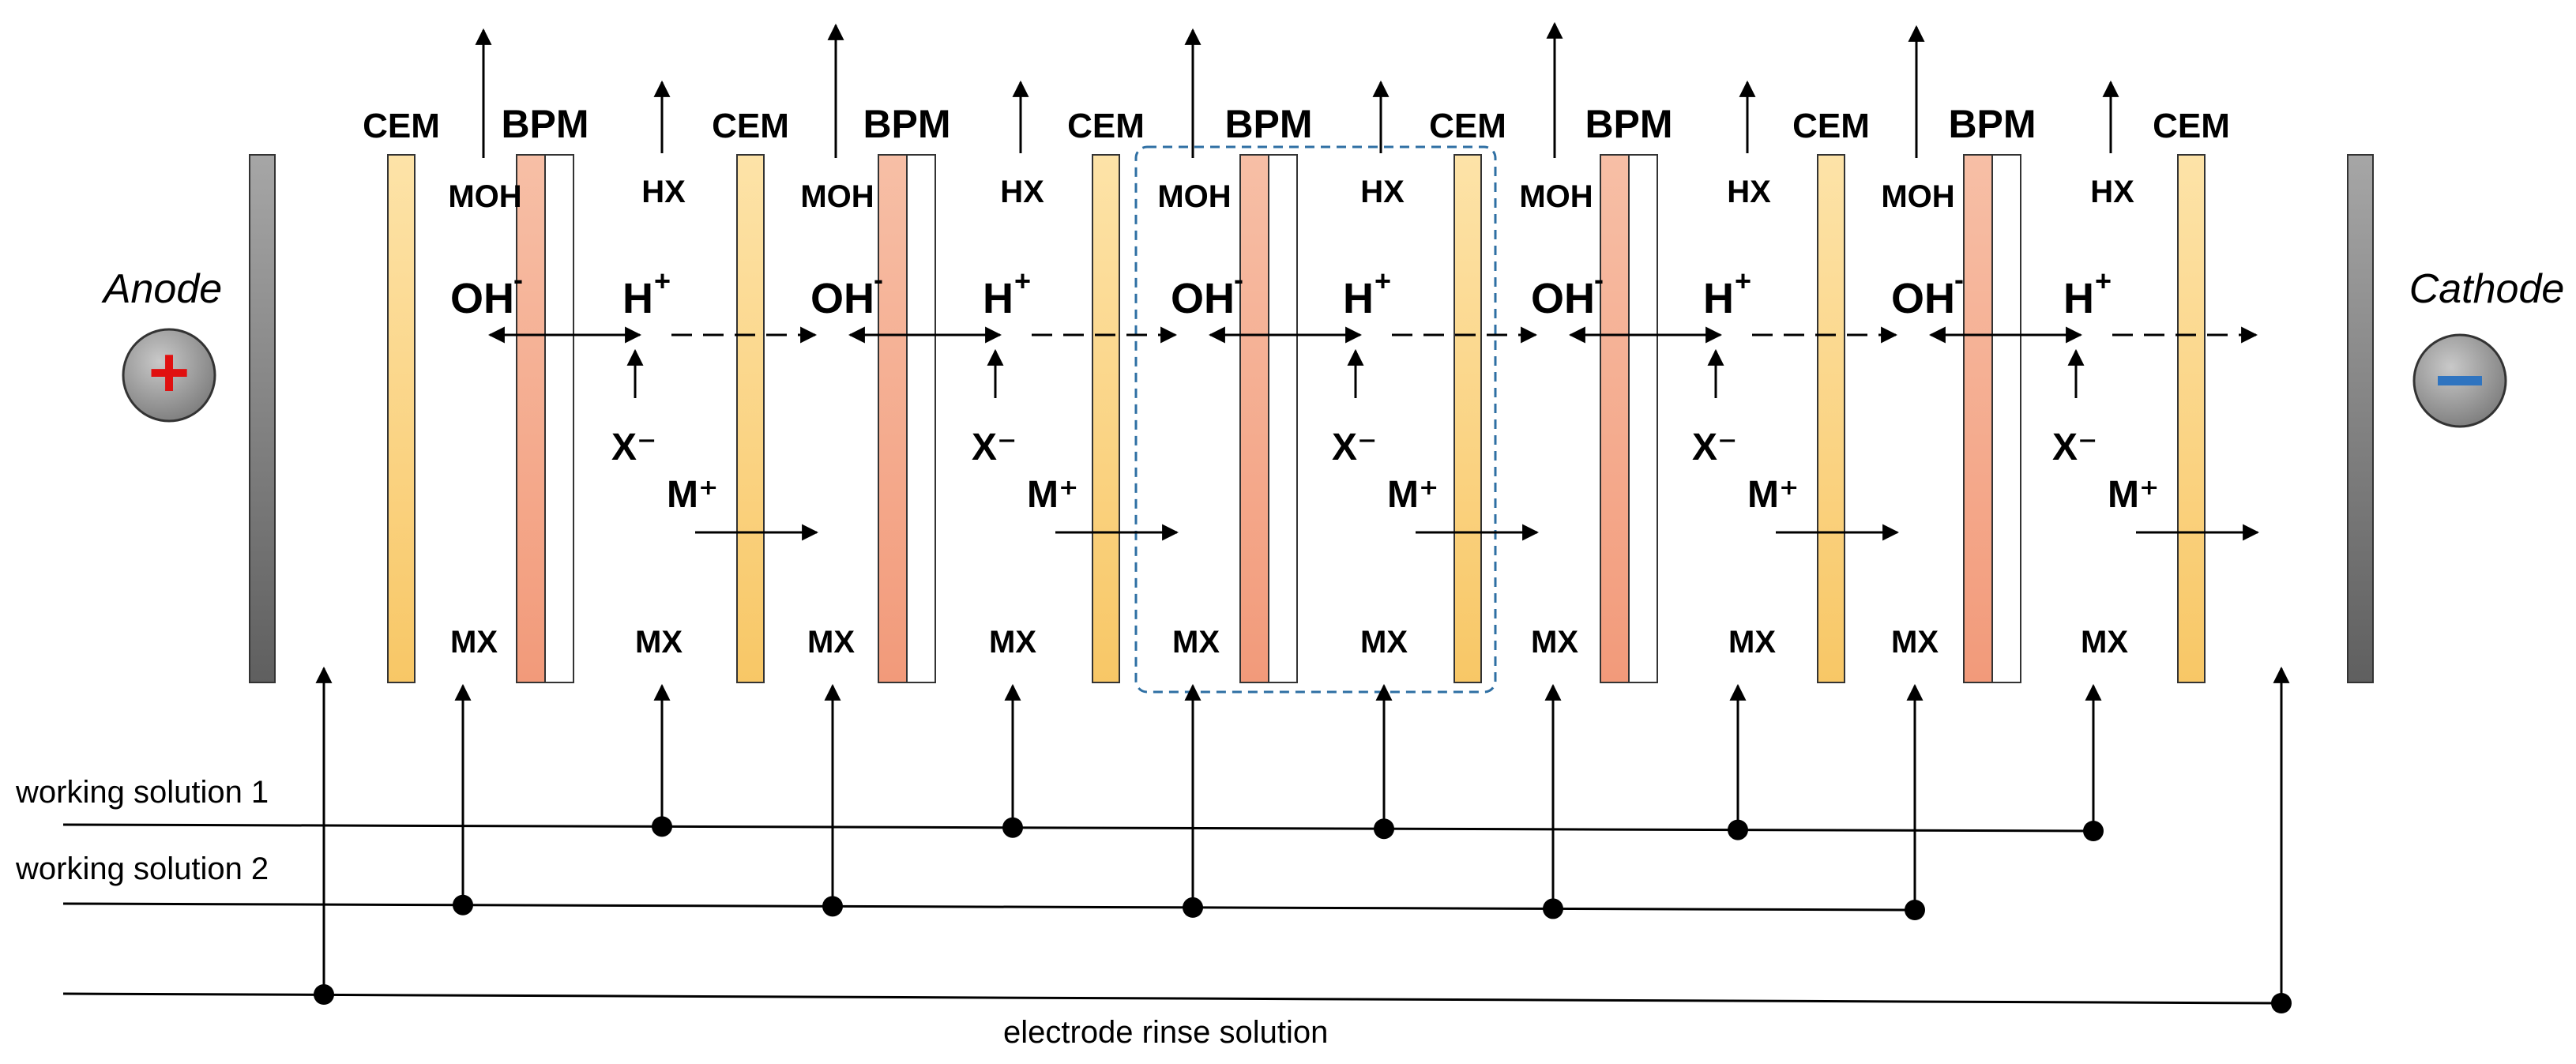 This screenshot has height=1064, width=2576. Describe the element at coordinates (170, 372) in the screenshot. I see `anode-sign-icon: +` at that location.